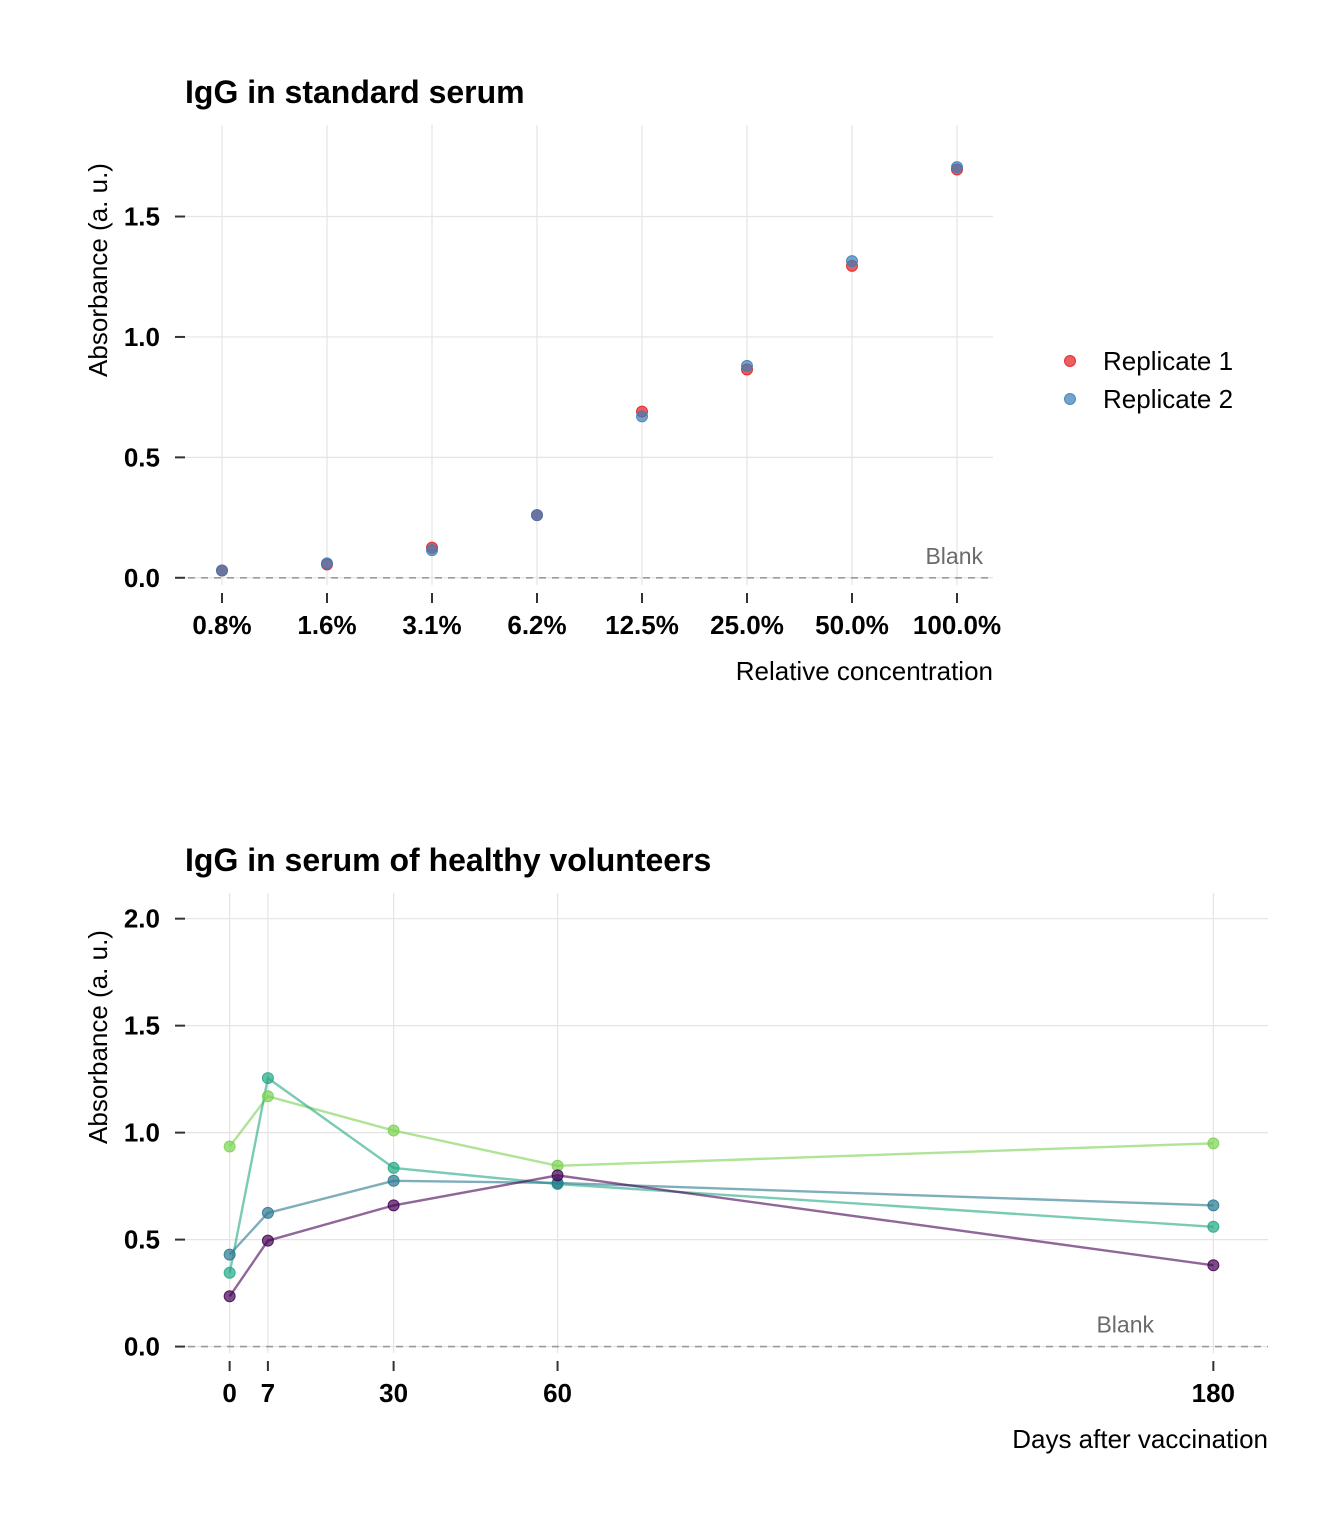 The image size is (1344, 1536). Describe the element at coordinates (852, 625) in the screenshot. I see `x-tick-label: 50.0%` at that location.